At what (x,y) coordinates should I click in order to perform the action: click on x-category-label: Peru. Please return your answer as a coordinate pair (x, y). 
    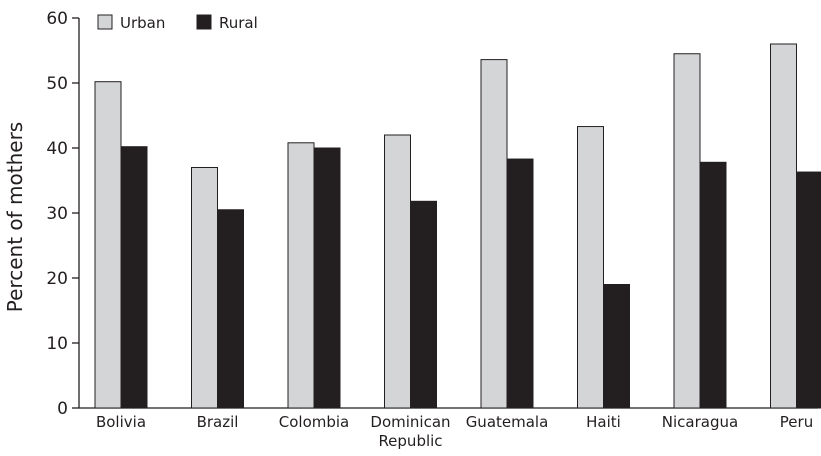
    Looking at the image, I should click on (796, 422).